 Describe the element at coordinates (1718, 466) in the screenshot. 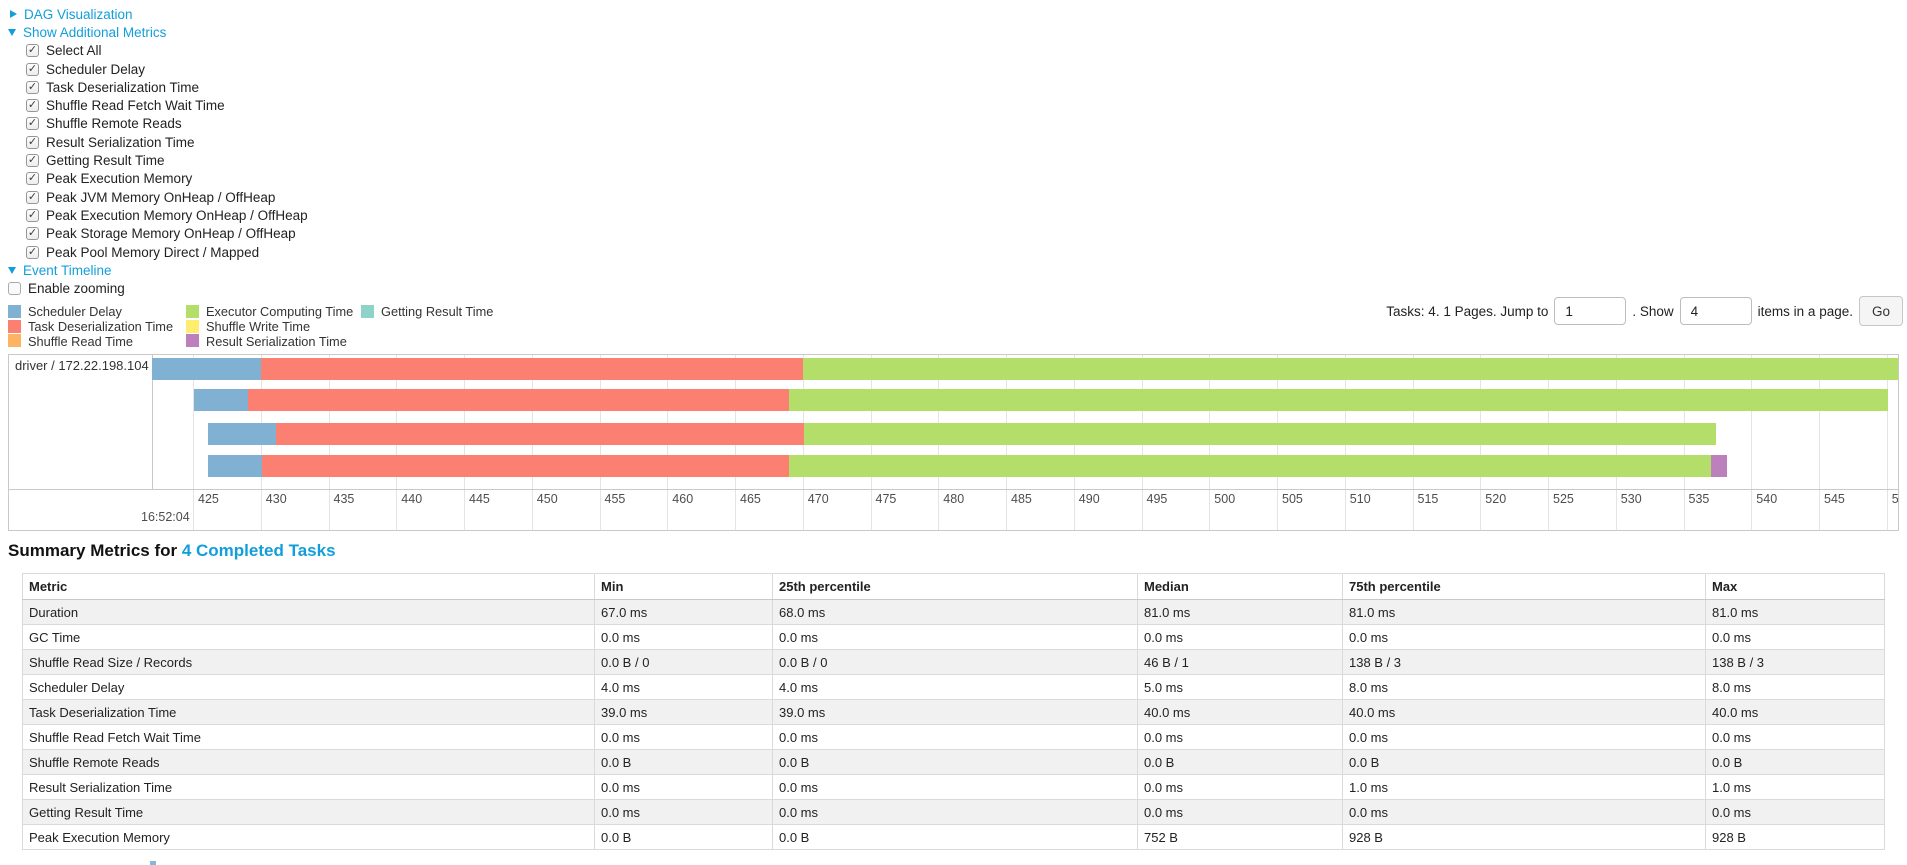

I see `task-3-result-serialization-segment` at that location.